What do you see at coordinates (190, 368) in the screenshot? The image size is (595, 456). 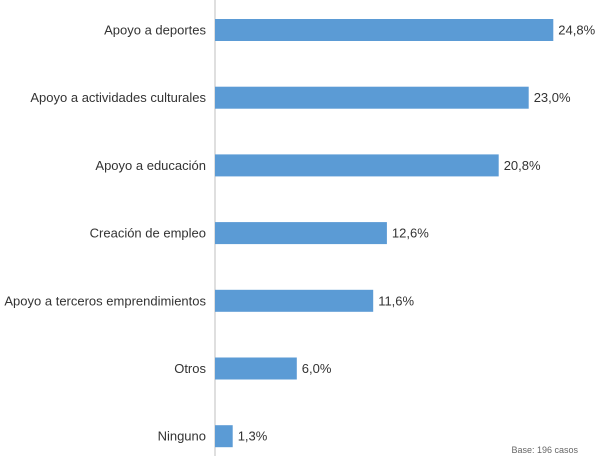 I see `category-label-5: Otros` at bounding box center [190, 368].